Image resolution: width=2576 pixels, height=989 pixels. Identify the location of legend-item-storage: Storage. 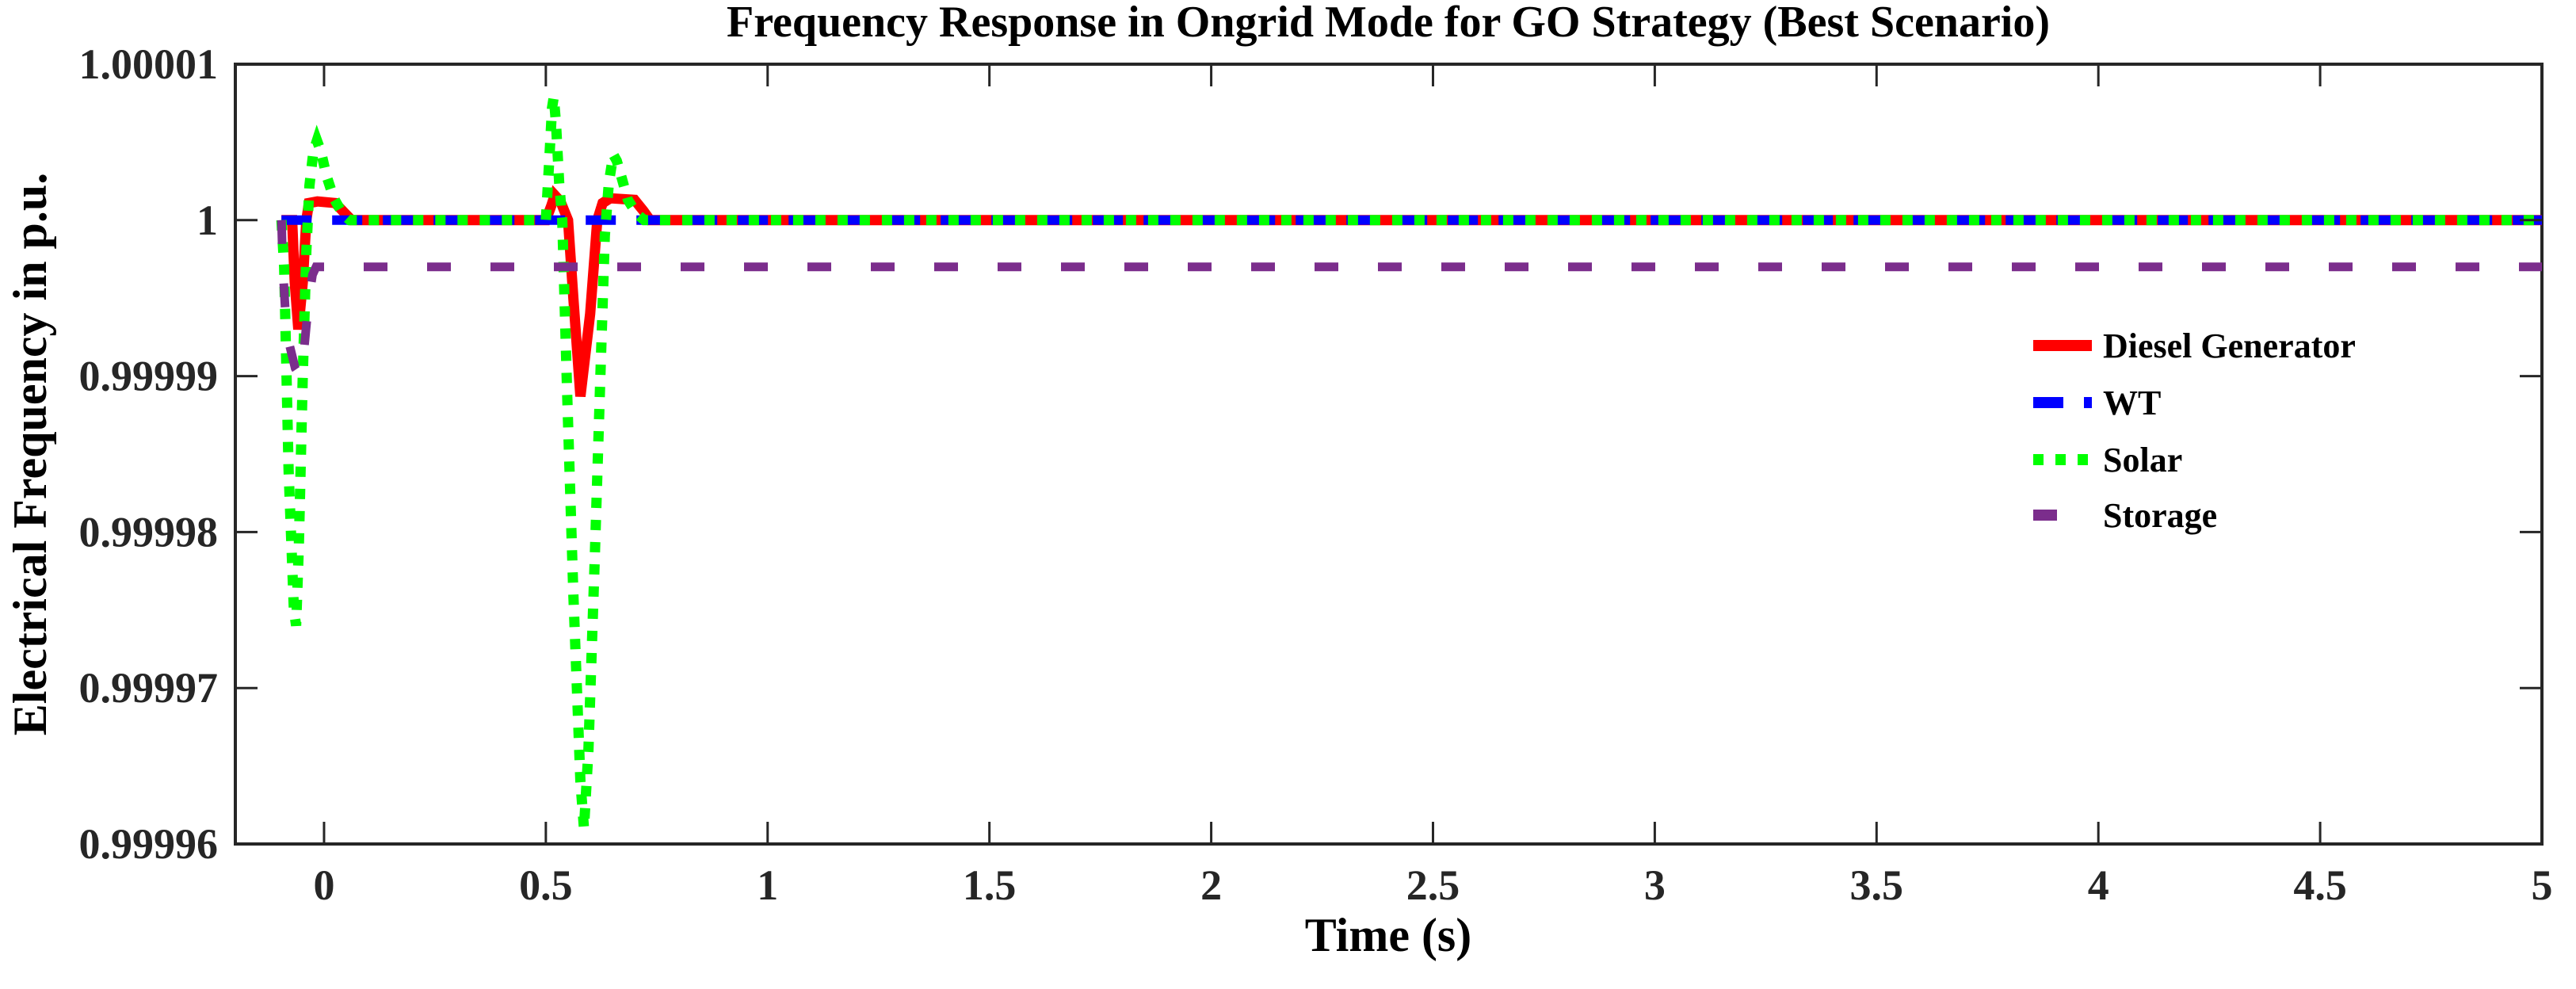
(2125, 515).